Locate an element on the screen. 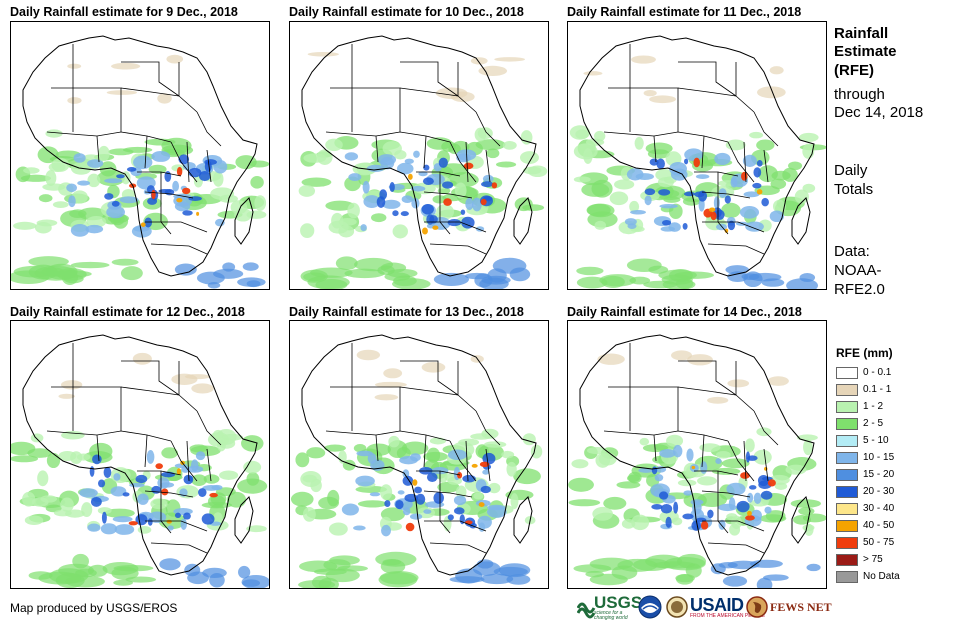  legend-label: 40 - 50 is located at coordinates (879, 525).